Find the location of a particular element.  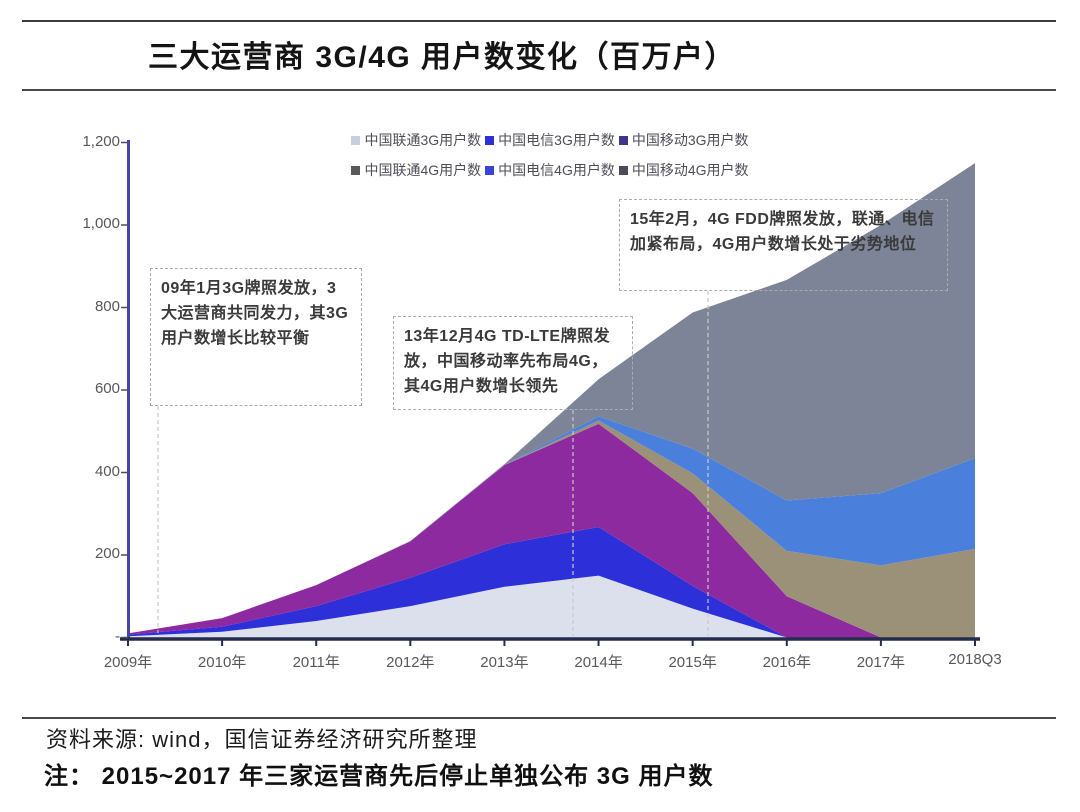

legend-item-telecom-4g: 中国电信4G用户数 is located at coordinates (550, 170).